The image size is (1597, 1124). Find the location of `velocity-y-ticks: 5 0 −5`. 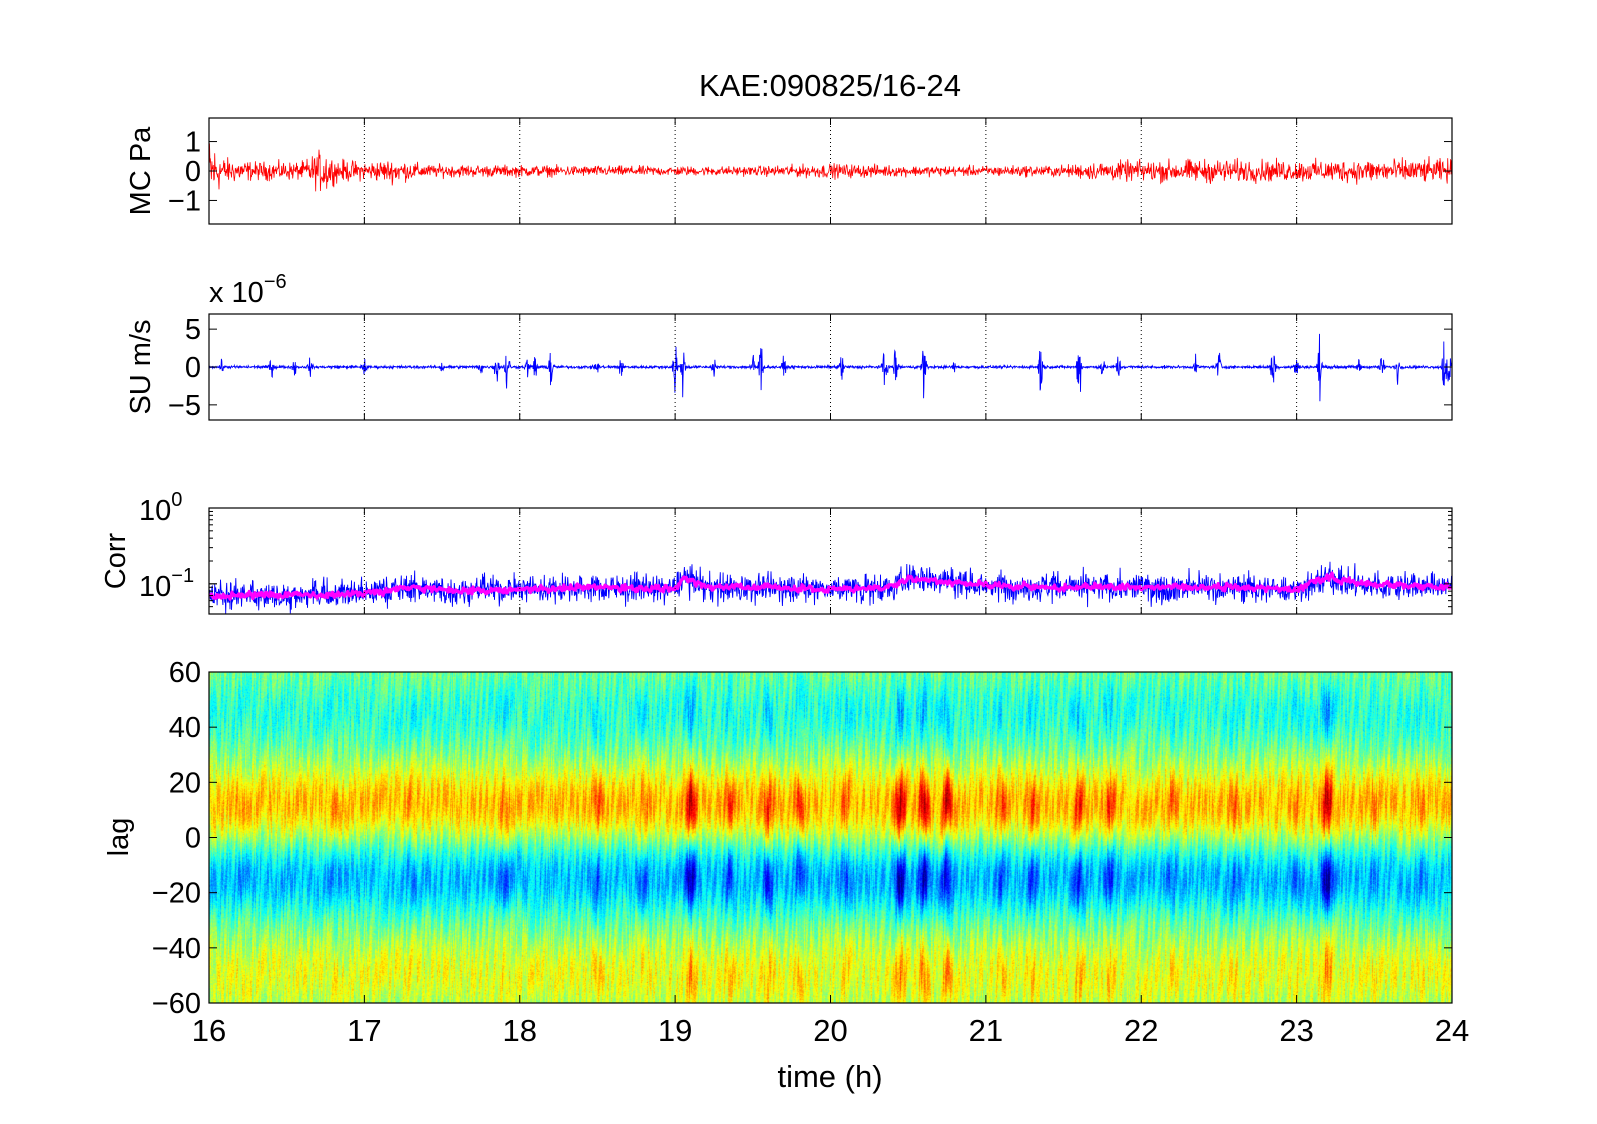

velocity-y-ticks: 5 0 −5 is located at coordinates (810, 368).